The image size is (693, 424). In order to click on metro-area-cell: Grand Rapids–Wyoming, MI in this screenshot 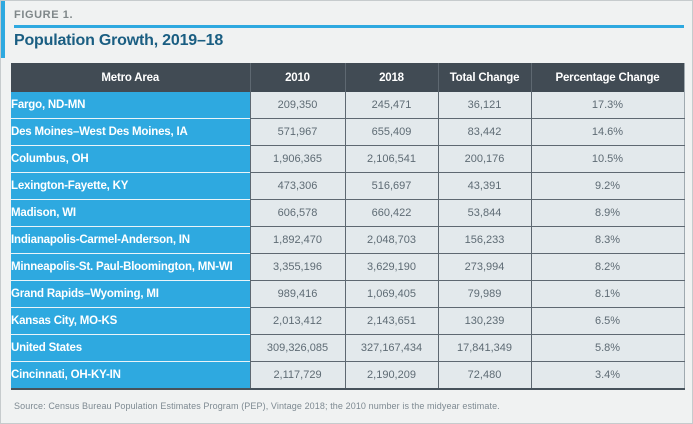, I will do `click(130, 294)`.